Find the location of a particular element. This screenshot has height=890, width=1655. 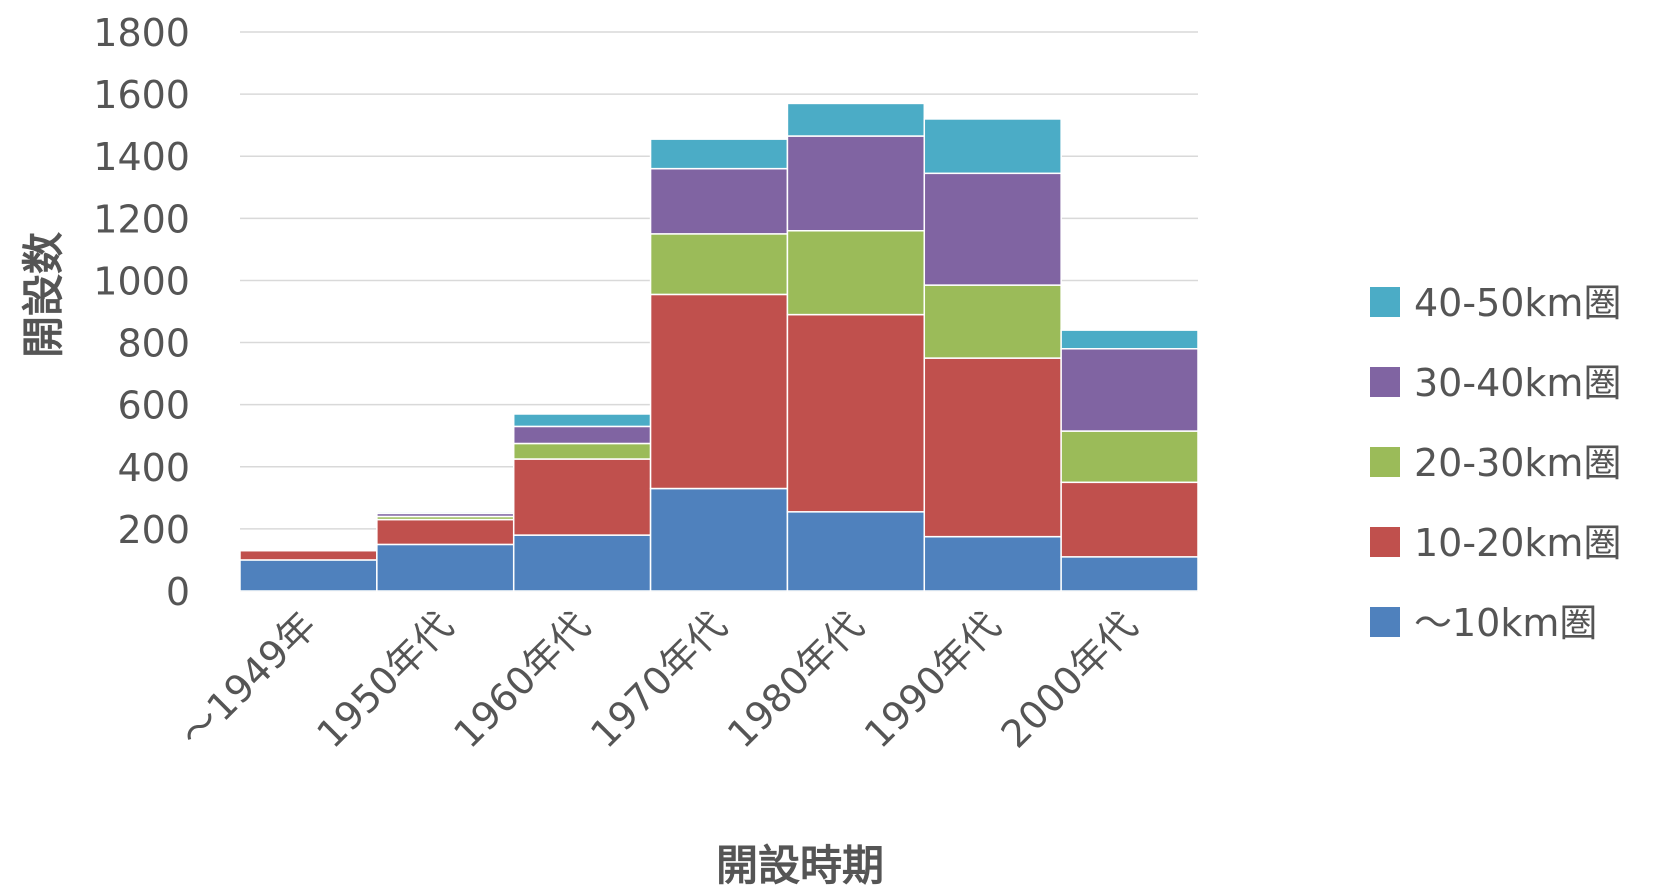

y-axis-title: 開設数 is located at coordinates (43, 295).